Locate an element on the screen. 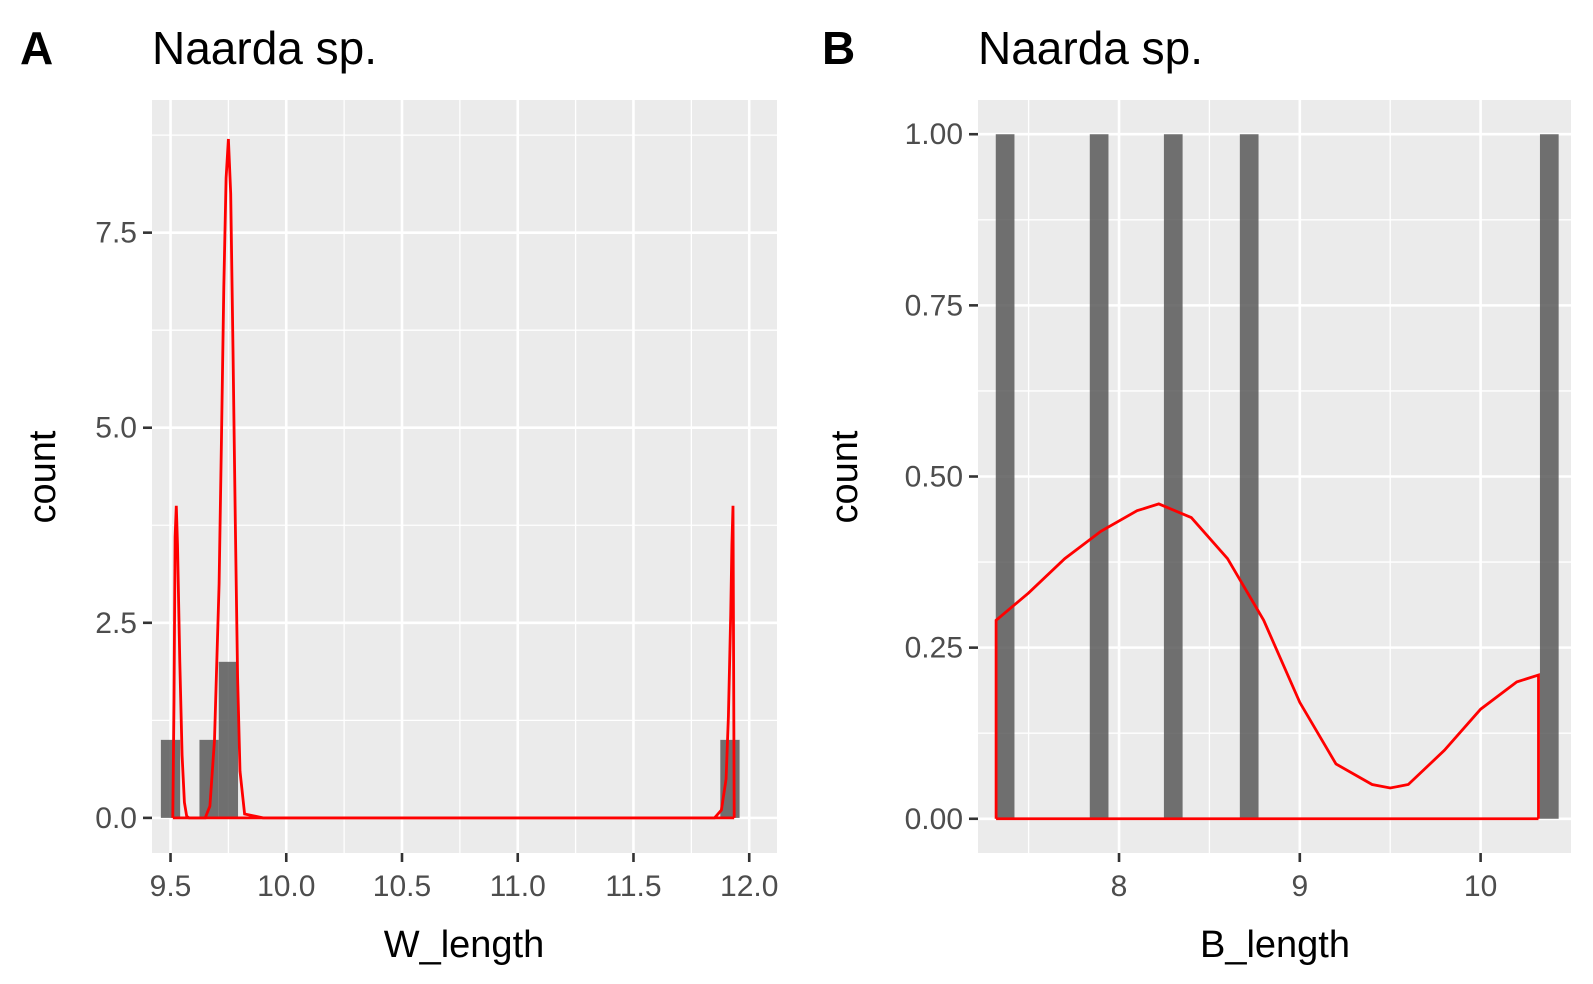 The width and height of the screenshot is (1593, 984). panel-b-x-tick-label: 8 is located at coordinates (1119, 886).